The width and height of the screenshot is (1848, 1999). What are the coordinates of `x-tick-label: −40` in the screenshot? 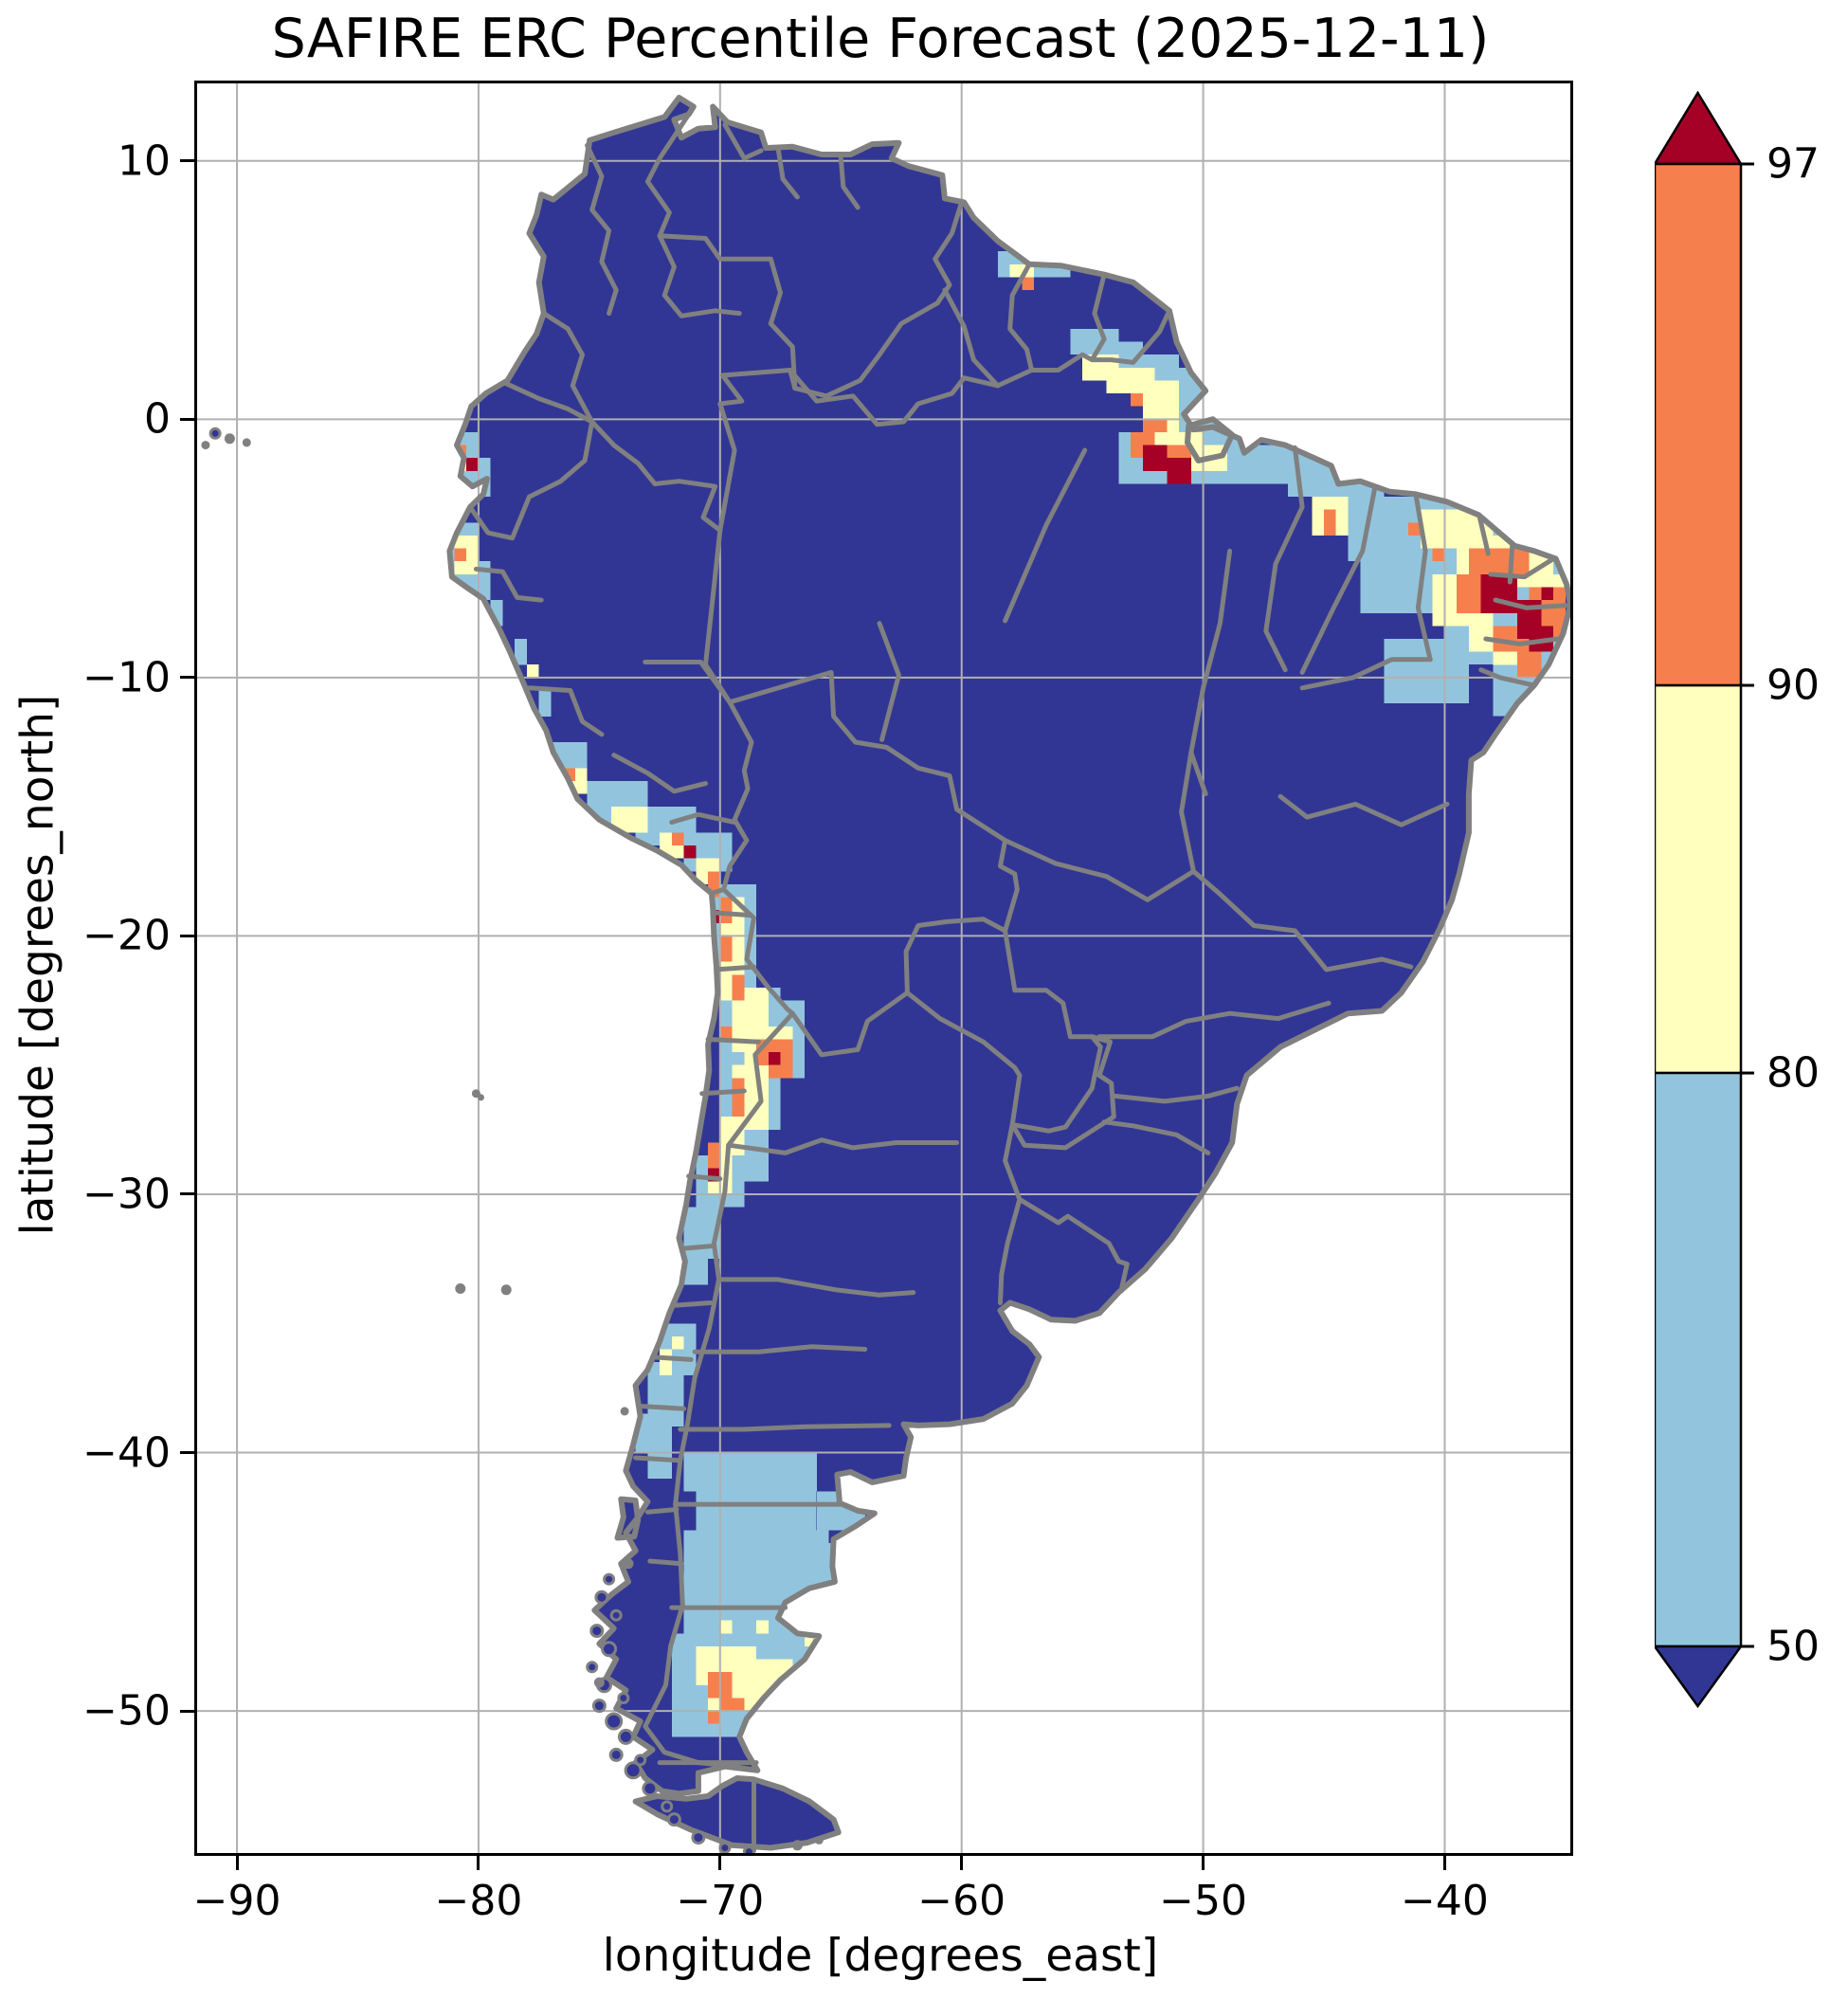 It's located at (1445, 1901).